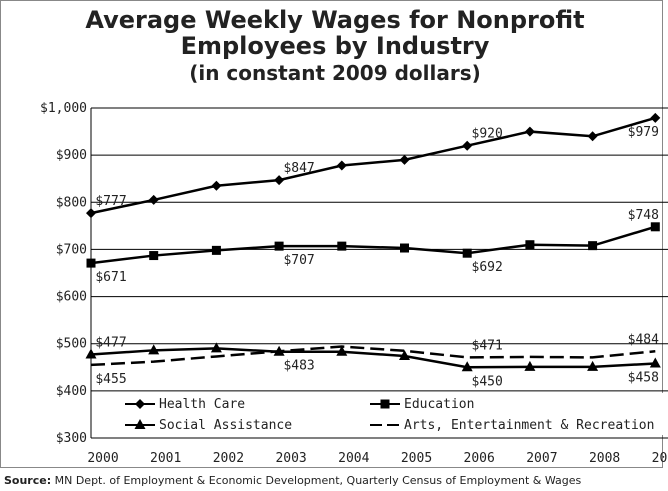 The height and width of the screenshot is (491, 668). Describe the element at coordinates (71, 249) in the screenshot. I see `y-tick-label: $700` at that location.